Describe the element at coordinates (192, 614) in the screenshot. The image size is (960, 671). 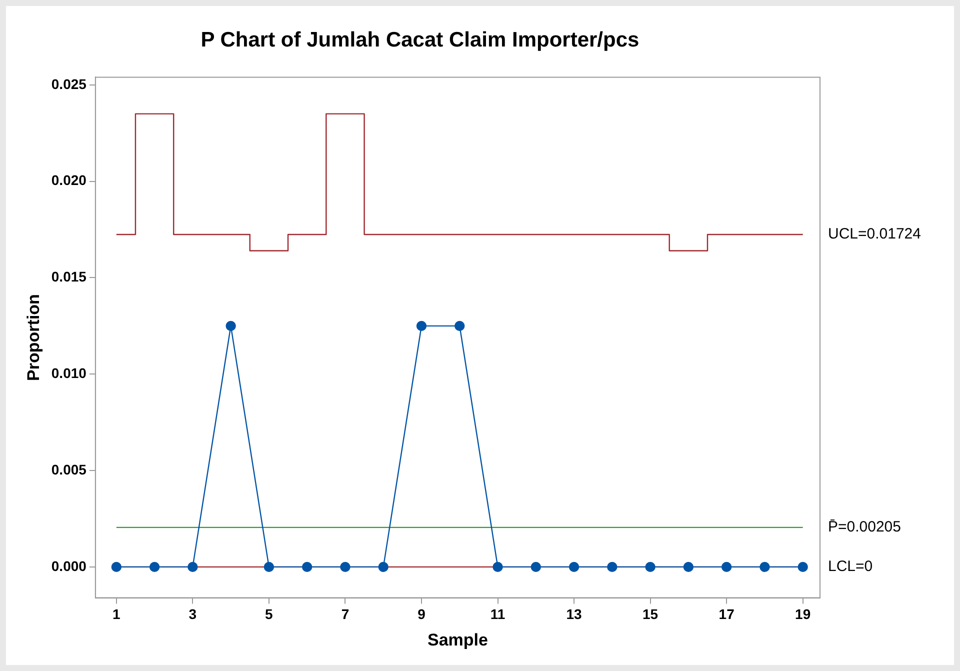
I see `x-tick-label: 3` at that location.